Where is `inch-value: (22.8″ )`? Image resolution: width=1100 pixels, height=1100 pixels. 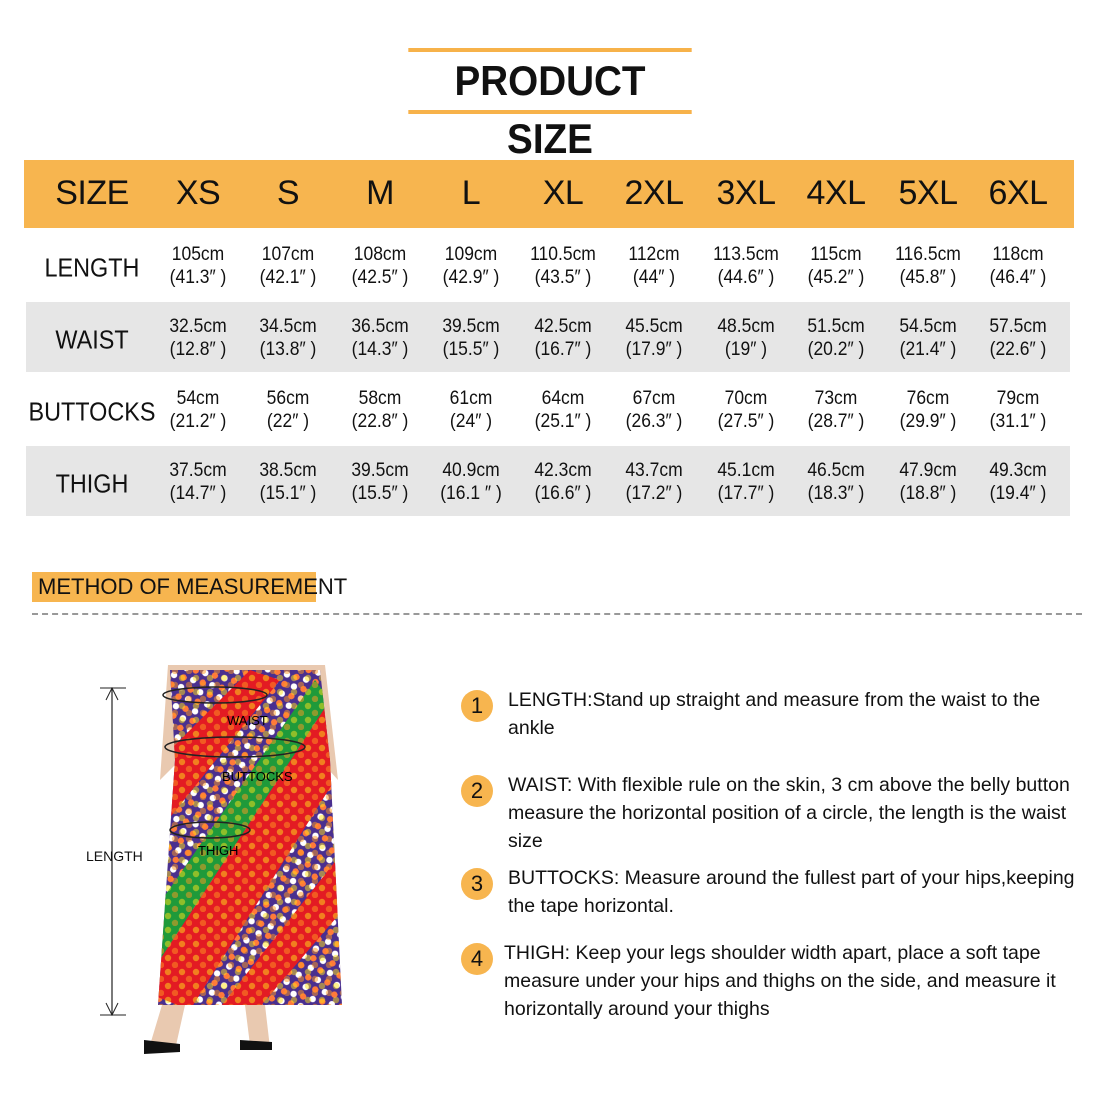 inch-value: (22.8″ ) is located at coordinates (380, 421).